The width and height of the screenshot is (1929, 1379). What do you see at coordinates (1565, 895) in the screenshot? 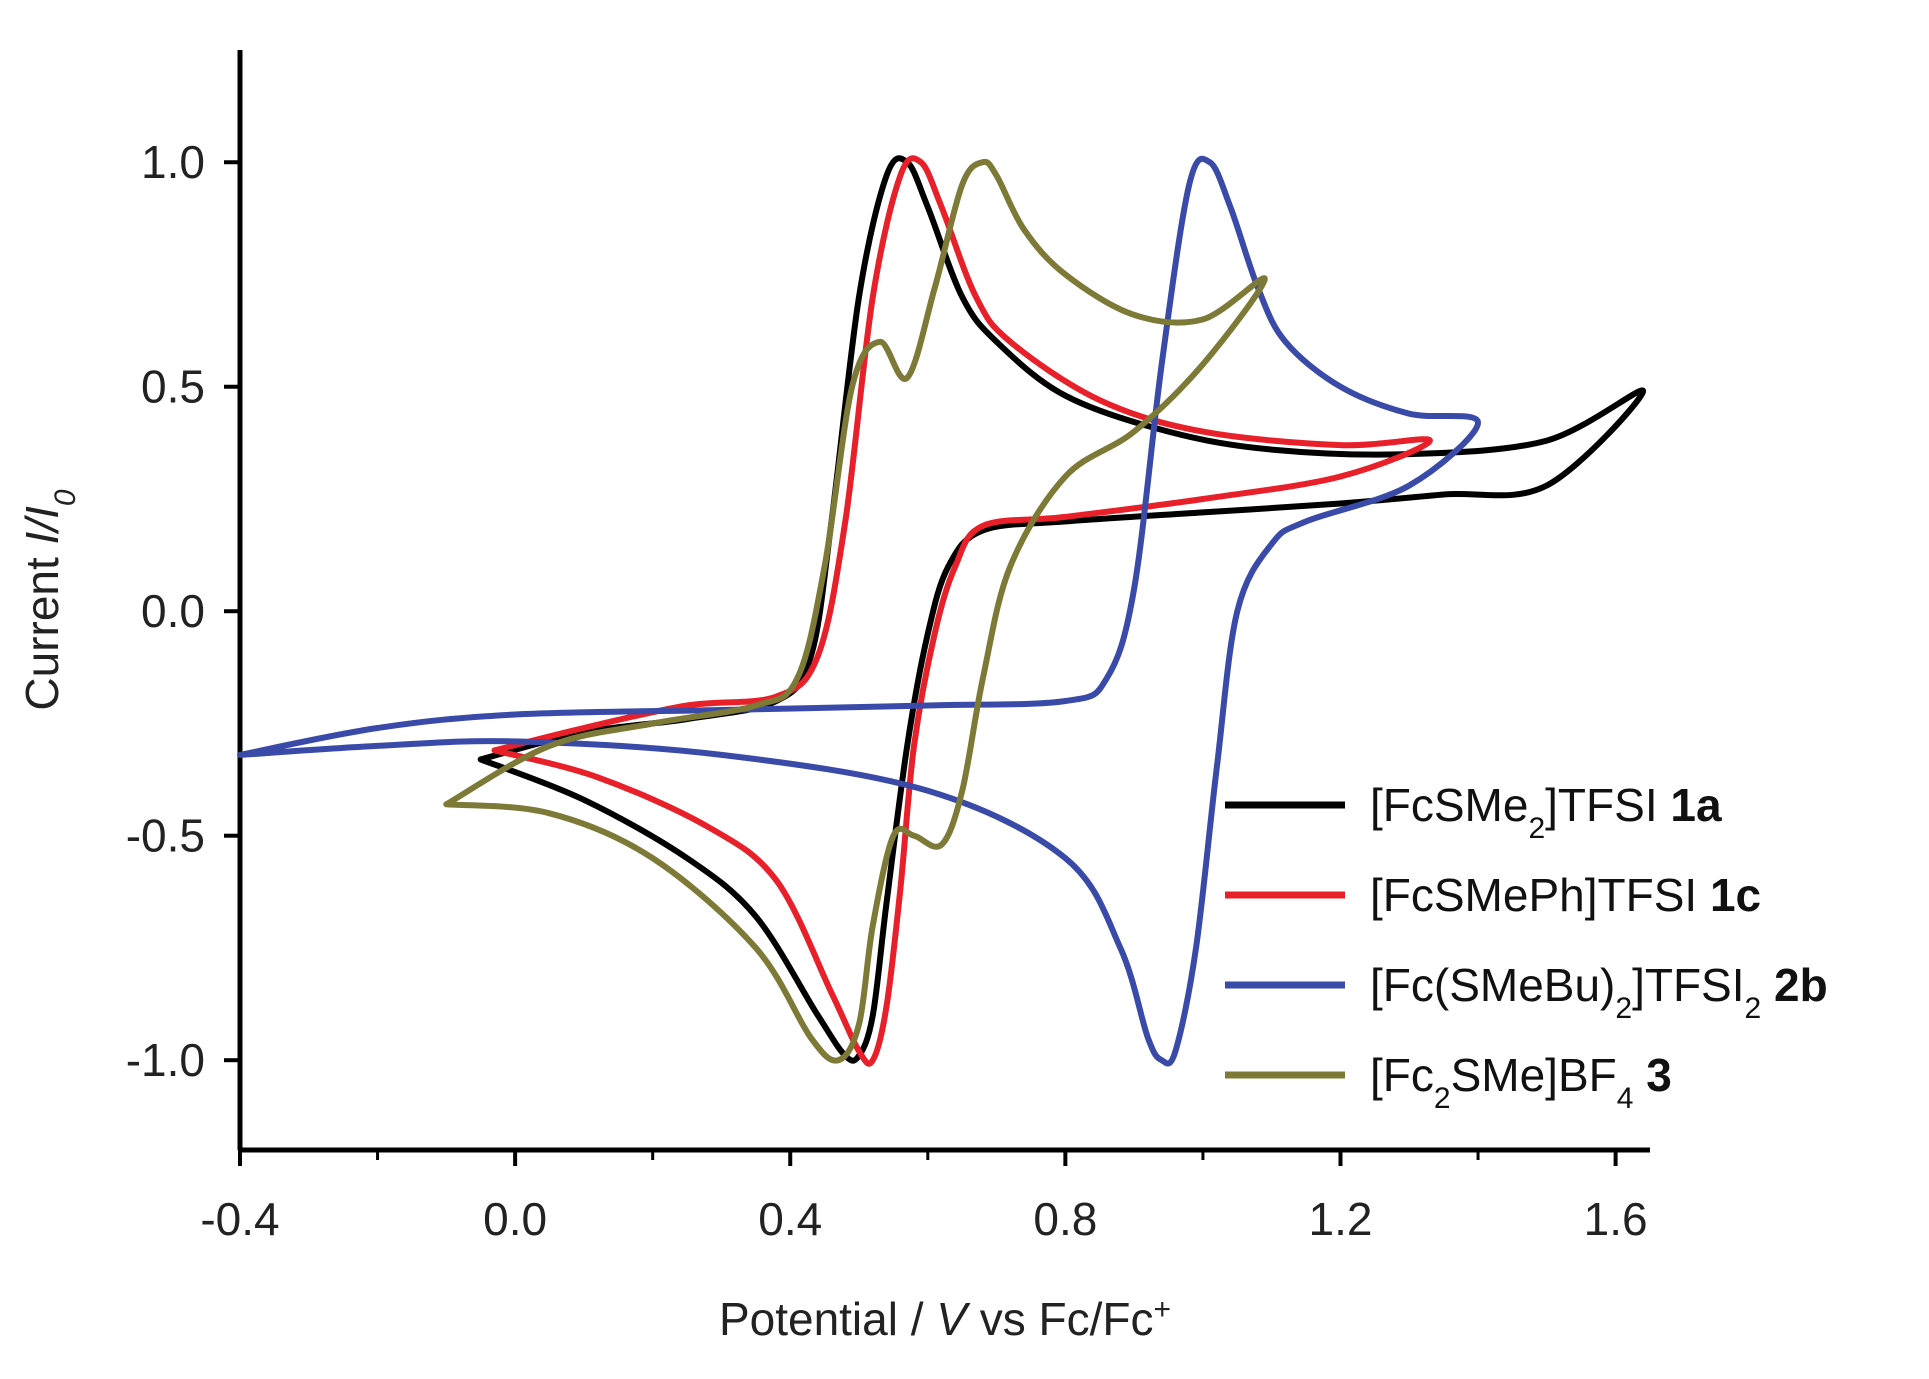
I see `legend-label-2: [FcSMePh]TFSI 1c` at bounding box center [1565, 895].